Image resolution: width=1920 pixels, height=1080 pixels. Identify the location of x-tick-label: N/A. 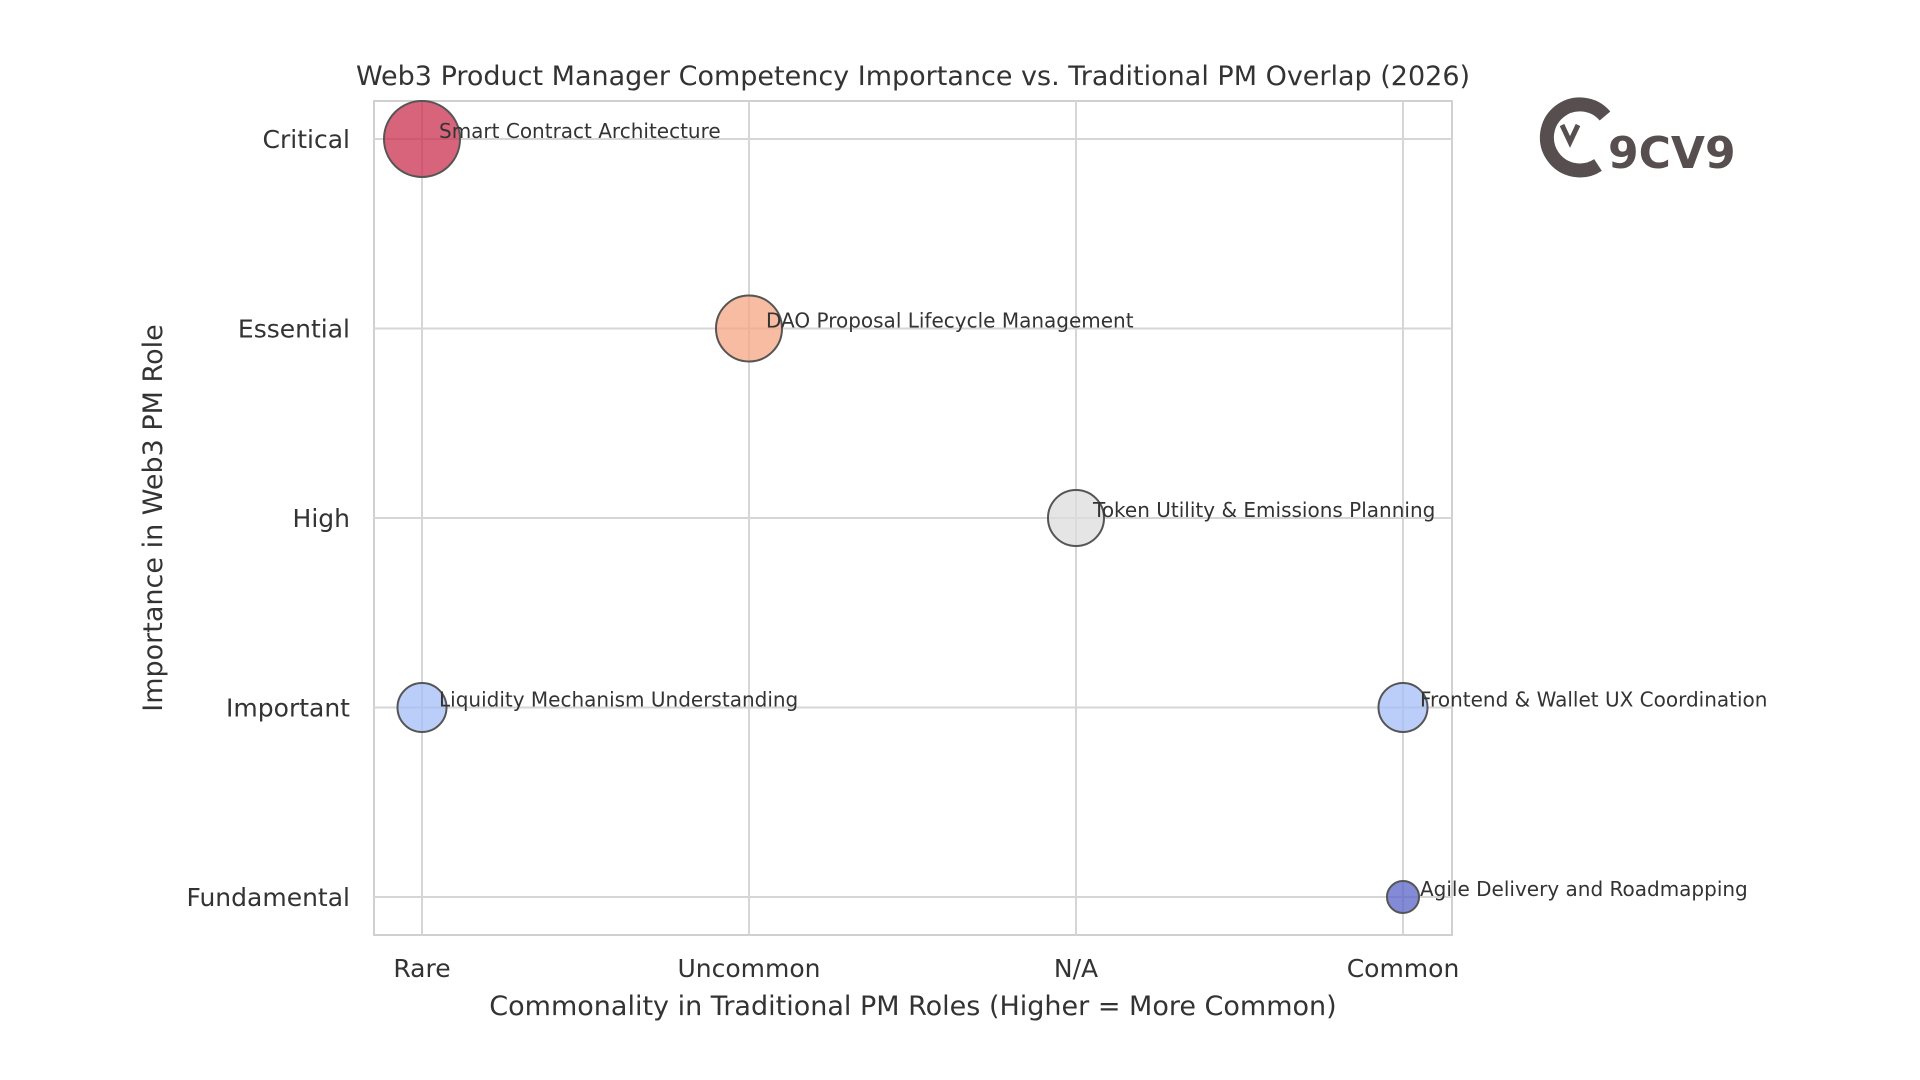
(1076, 968).